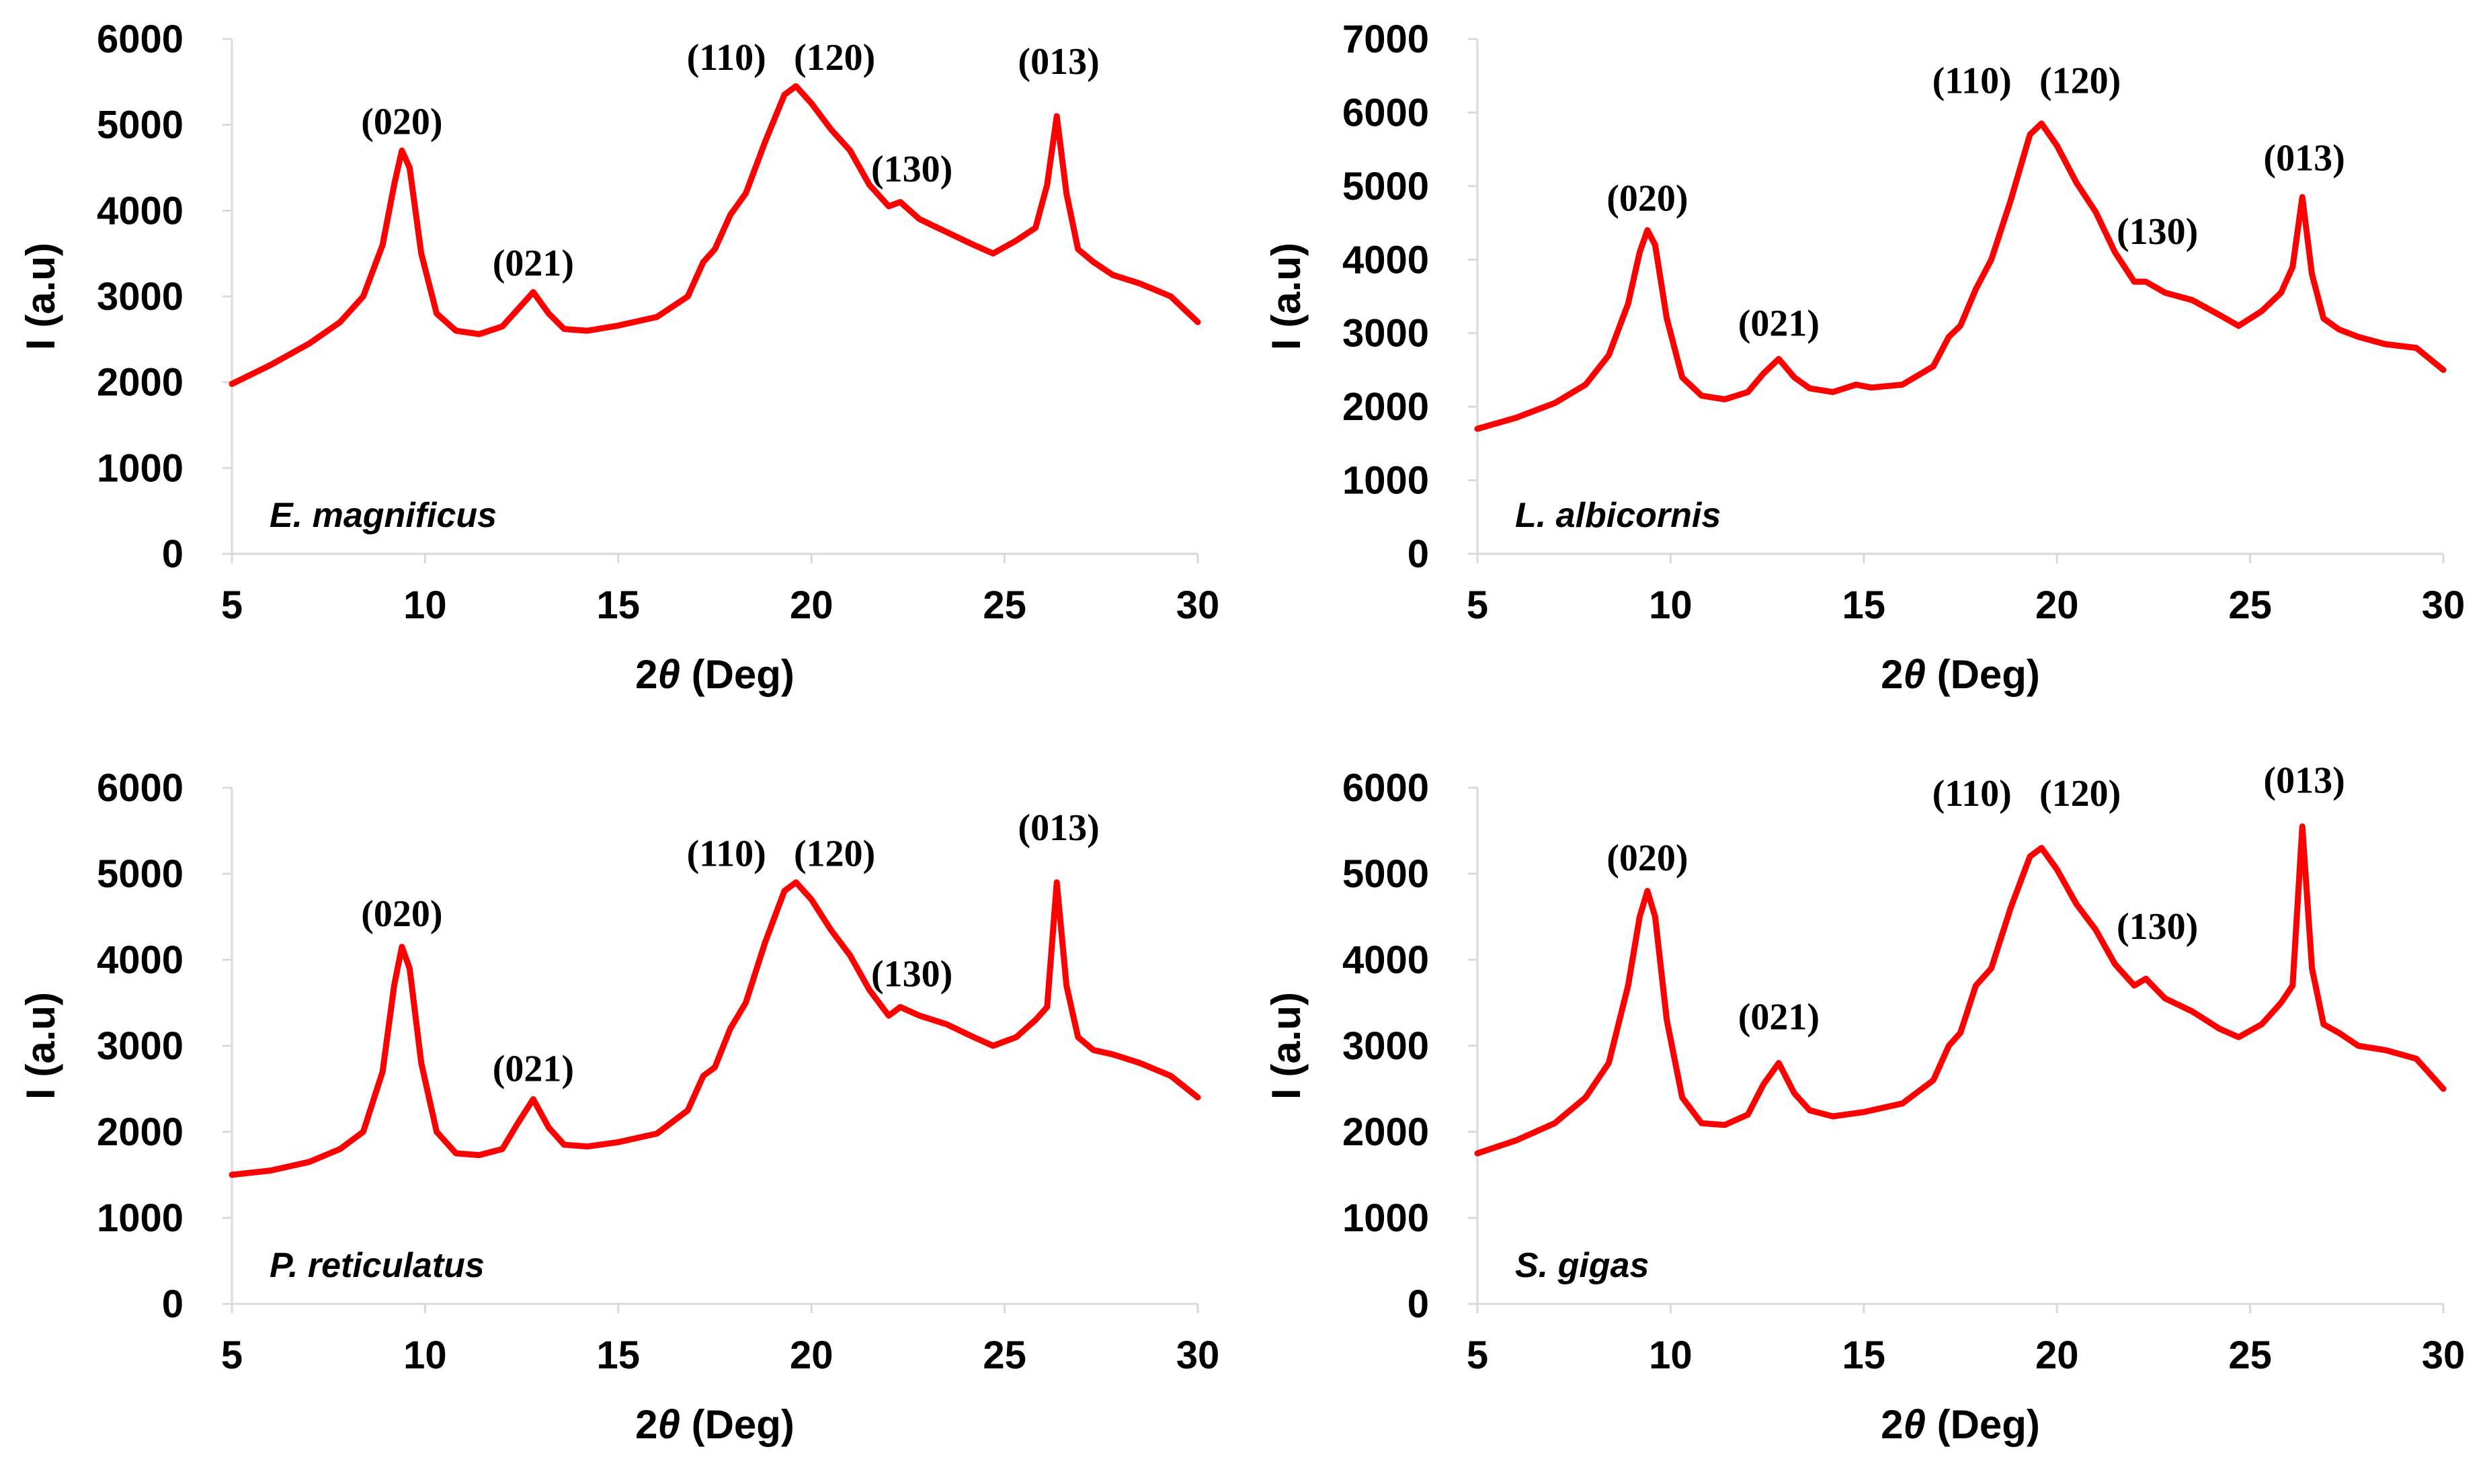  I want to click on sample-label: P. reticulatus, so click(377, 1265).